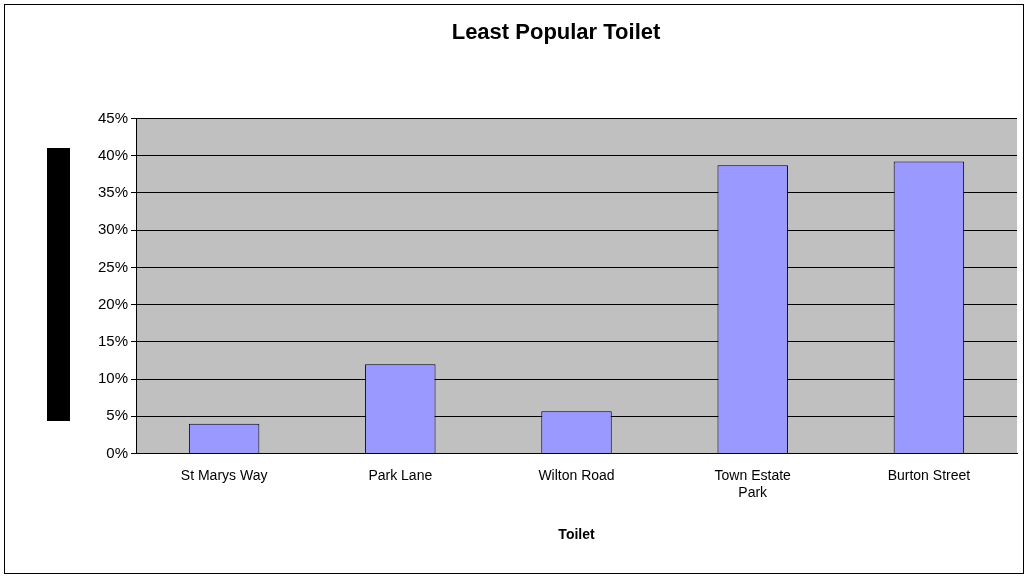 Image resolution: width=1029 pixels, height=578 pixels. I want to click on x-axis-title: Toilet, so click(576, 534).